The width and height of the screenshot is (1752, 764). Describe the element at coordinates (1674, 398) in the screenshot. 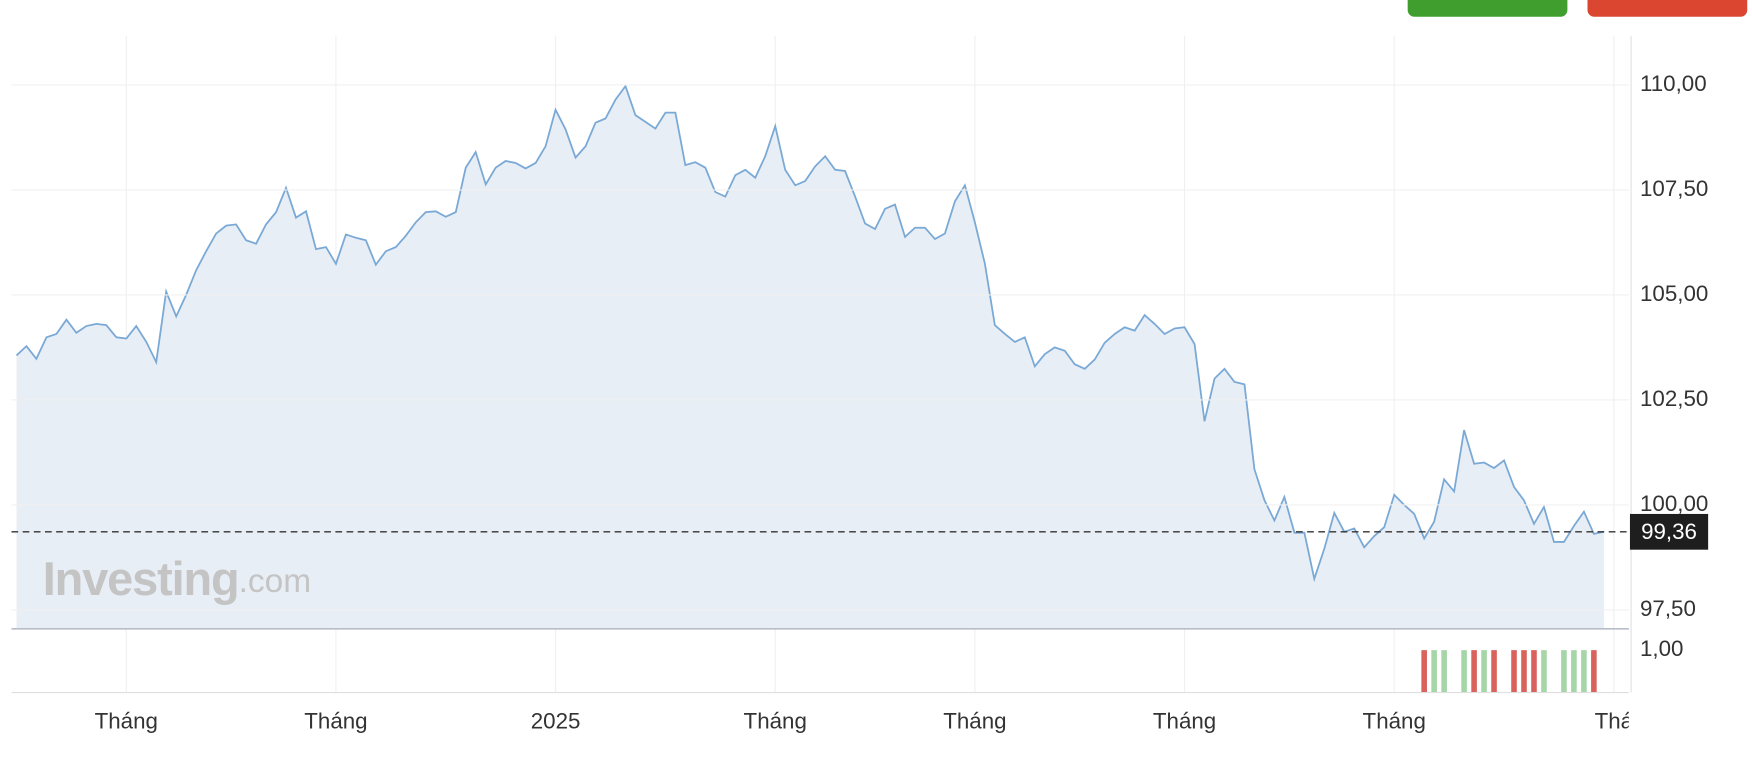

I see `y-tick-label: 102,50` at that location.